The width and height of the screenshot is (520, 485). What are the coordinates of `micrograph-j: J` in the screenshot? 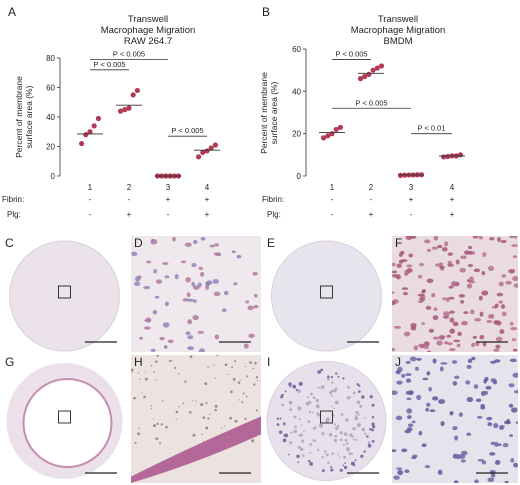 It's located at (455, 419).